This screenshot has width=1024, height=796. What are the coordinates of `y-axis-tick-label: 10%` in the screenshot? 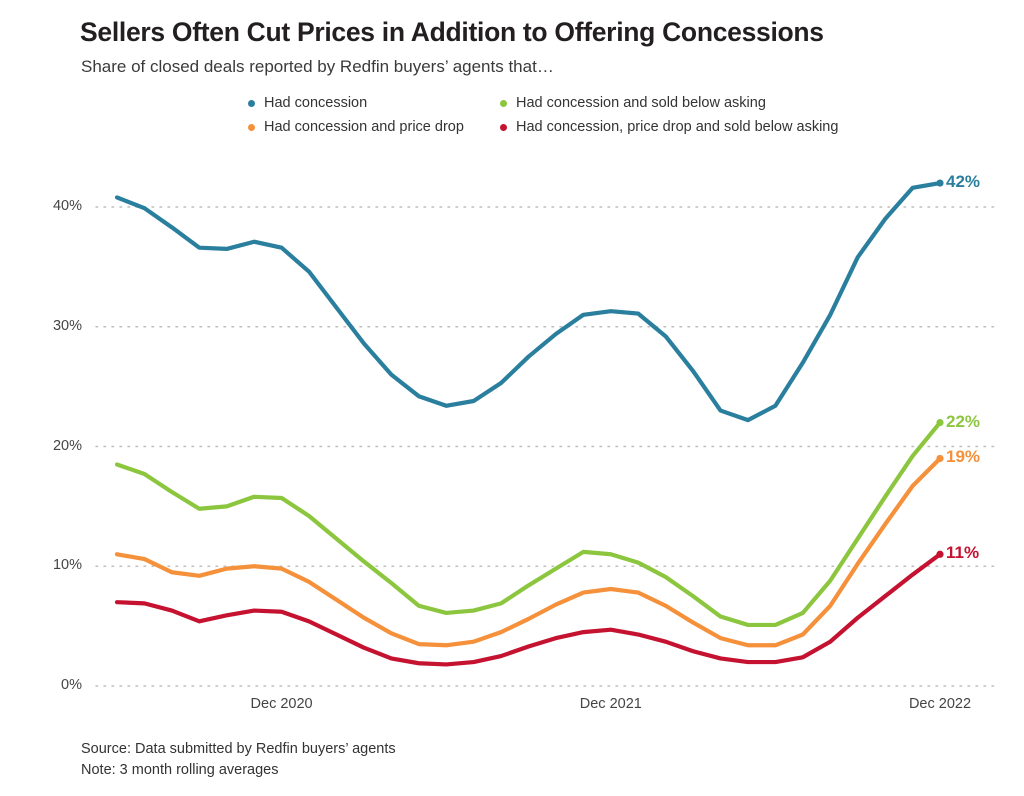 It's located at (67, 565).